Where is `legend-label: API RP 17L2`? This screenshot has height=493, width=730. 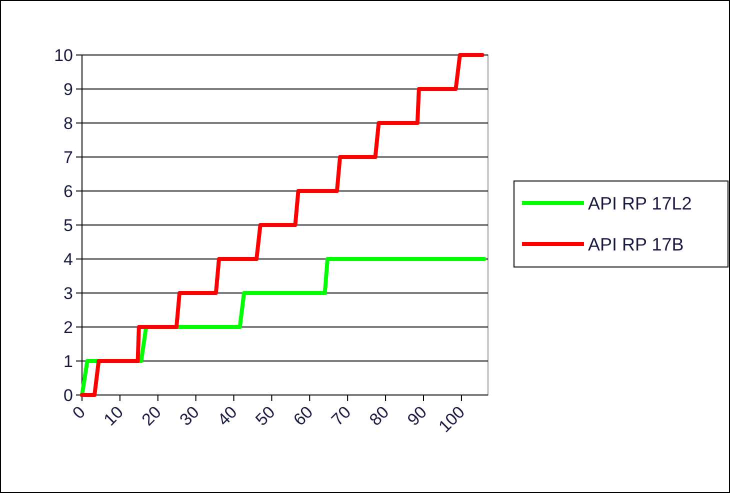
legend-label: API RP 17L2 is located at coordinates (640, 203).